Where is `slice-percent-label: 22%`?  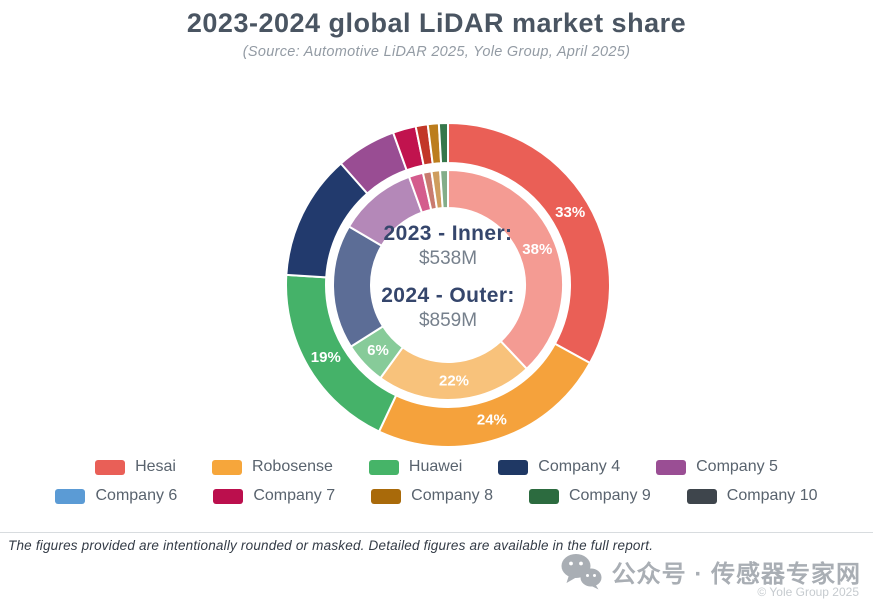
slice-percent-label: 22% is located at coordinates (454, 380).